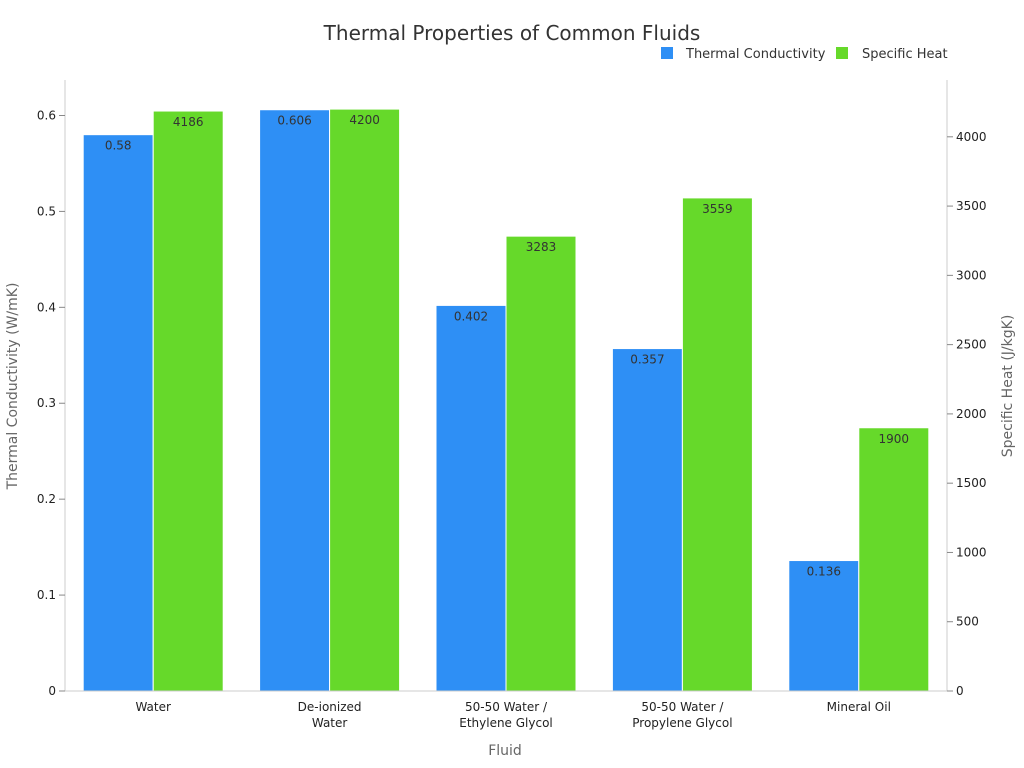 Image resolution: width=1024 pixels, height=768 pixels. Describe the element at coordinates (52, 691) in the screenshot. I see `left-y-tick-label: 0` at that location.